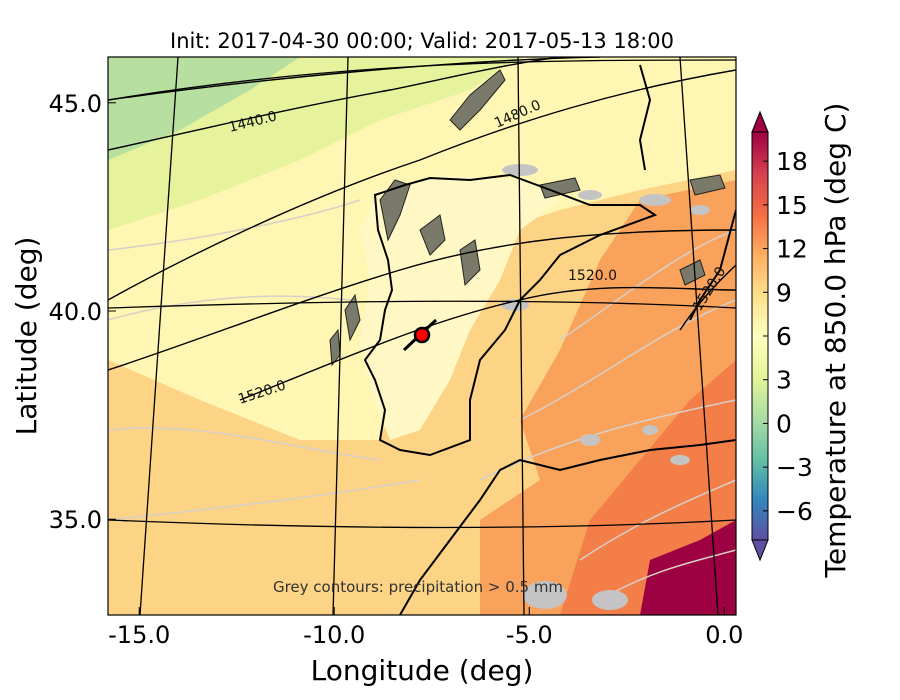 This screenshot has height=700, width=900. What do you see at coordinates (794, 467) in the screenshot?
I see `colorbar-tick-label: −3` at bounding box center [794, 467].